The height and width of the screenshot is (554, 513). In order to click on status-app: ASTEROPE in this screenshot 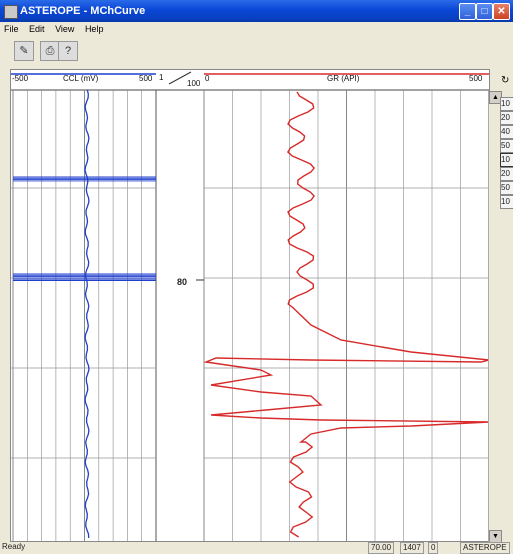, I will do `click(485, 548)`.